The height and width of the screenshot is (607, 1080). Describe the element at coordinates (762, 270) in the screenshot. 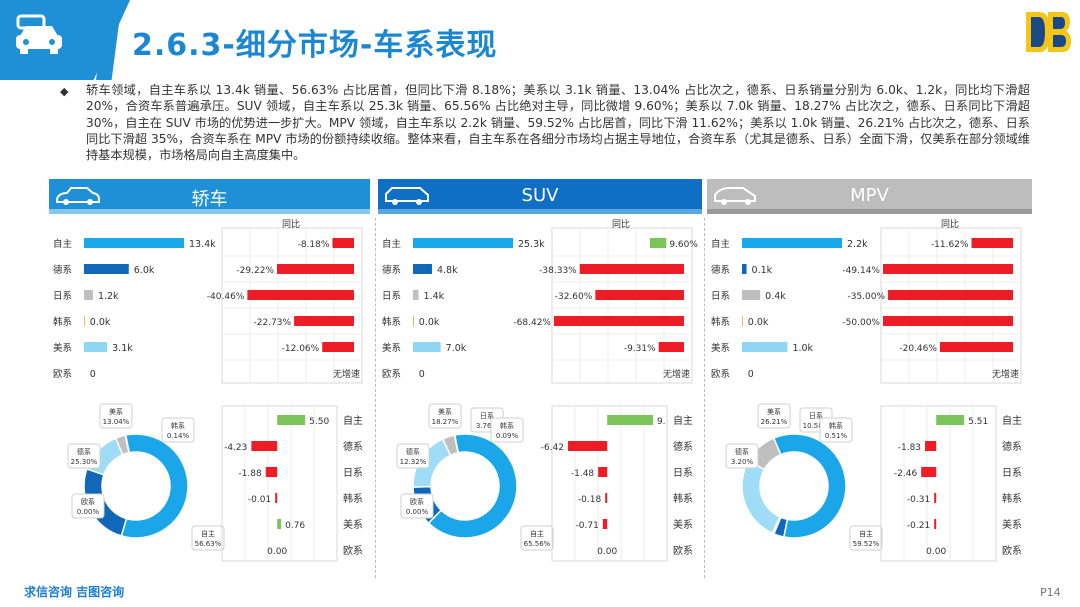

I see `volume-label: 0.1k` at that location.